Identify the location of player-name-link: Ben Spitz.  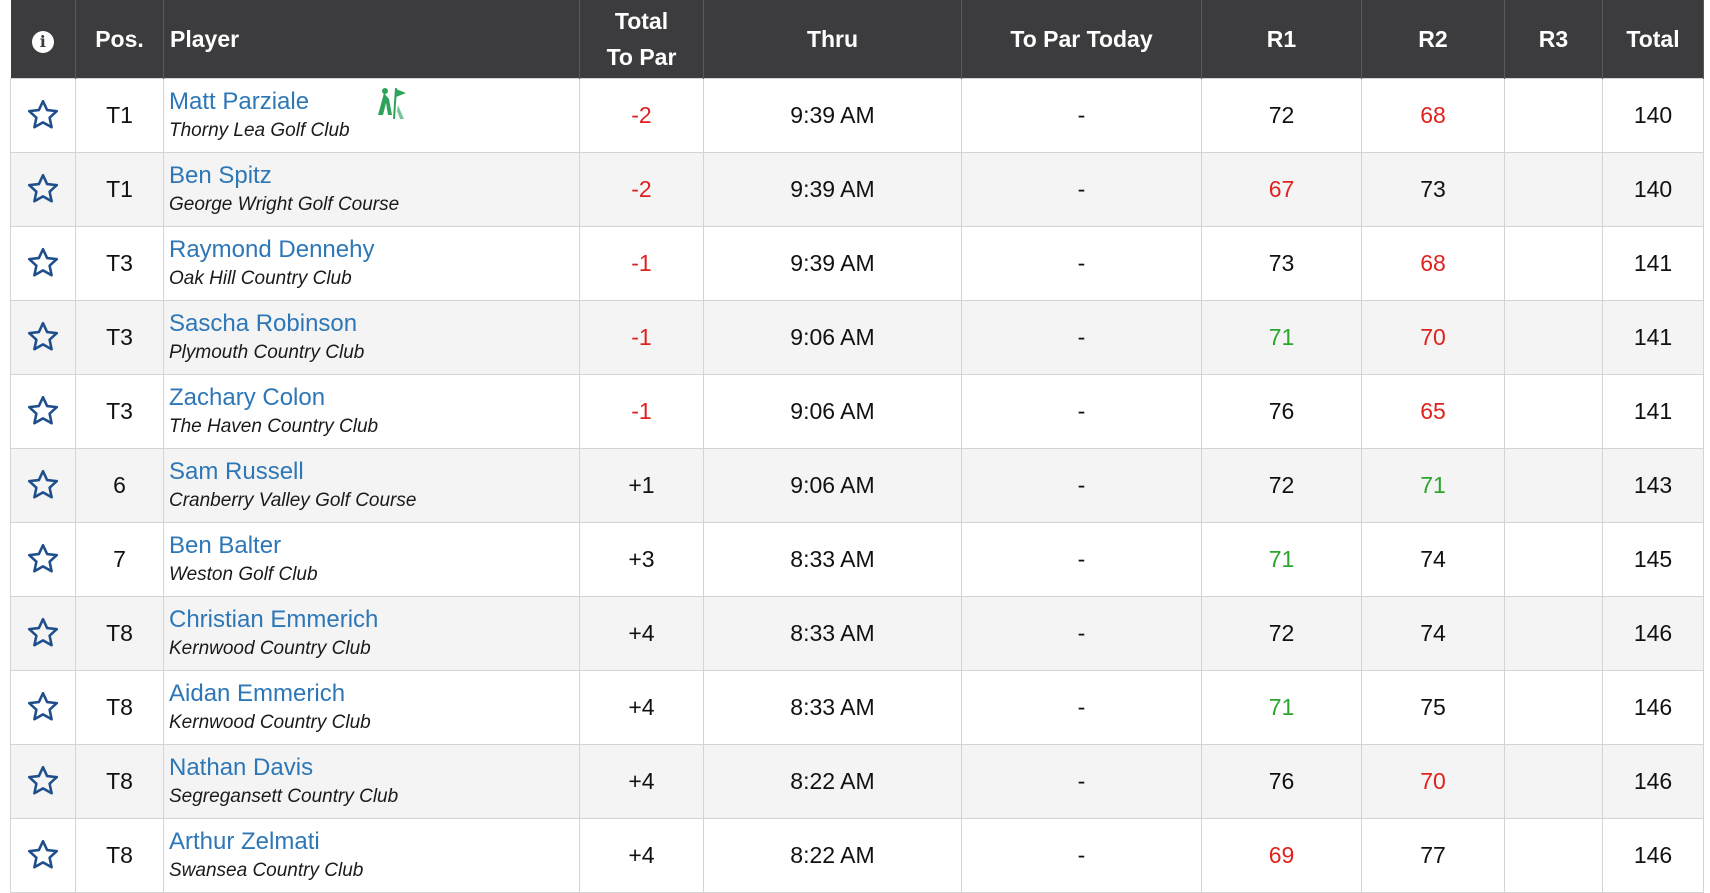
(220, 175).